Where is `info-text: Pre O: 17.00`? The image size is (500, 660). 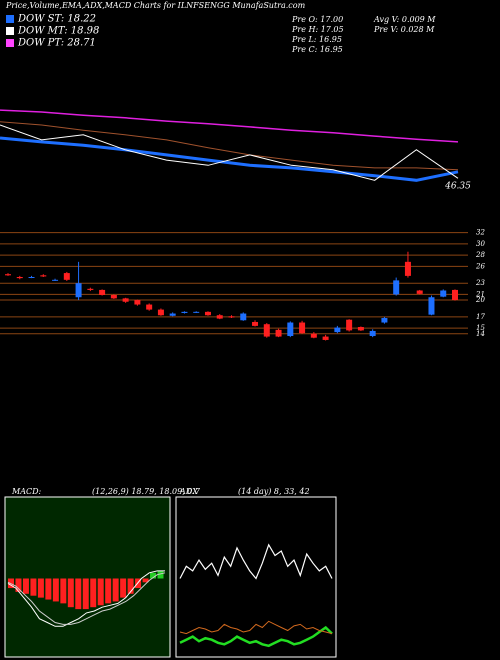
info-text: Pre O: 17.00 is located at coordinates (317, 19).